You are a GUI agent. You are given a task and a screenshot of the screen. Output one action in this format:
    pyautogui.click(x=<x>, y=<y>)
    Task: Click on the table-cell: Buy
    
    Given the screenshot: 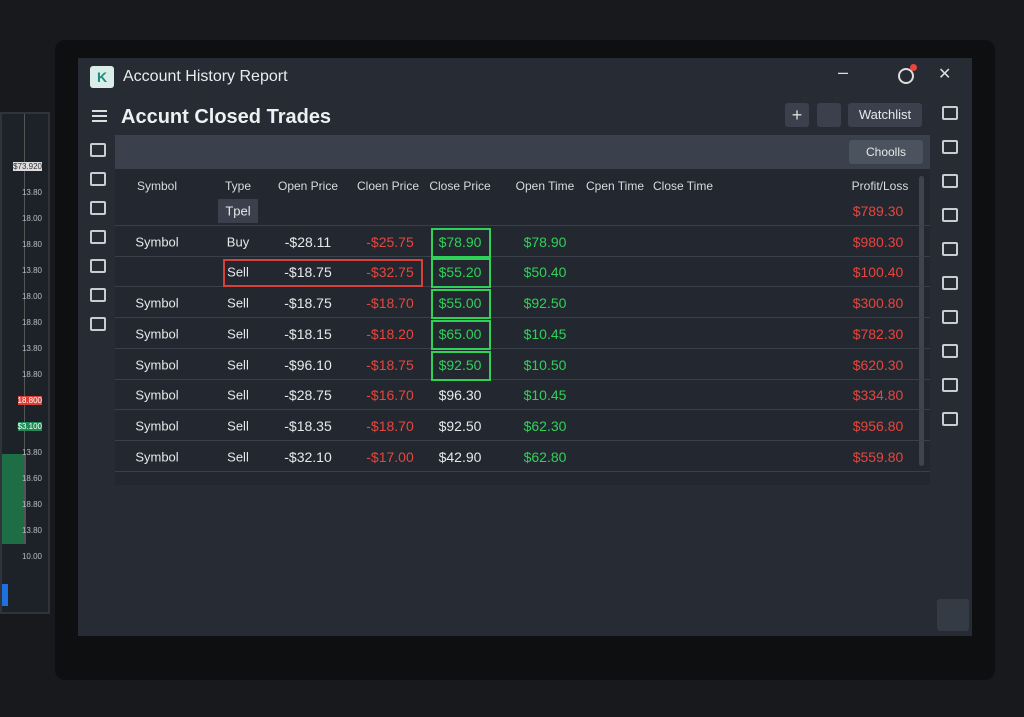 What is the action you would take?
    pyautogui.click(x=238, y=242)
    